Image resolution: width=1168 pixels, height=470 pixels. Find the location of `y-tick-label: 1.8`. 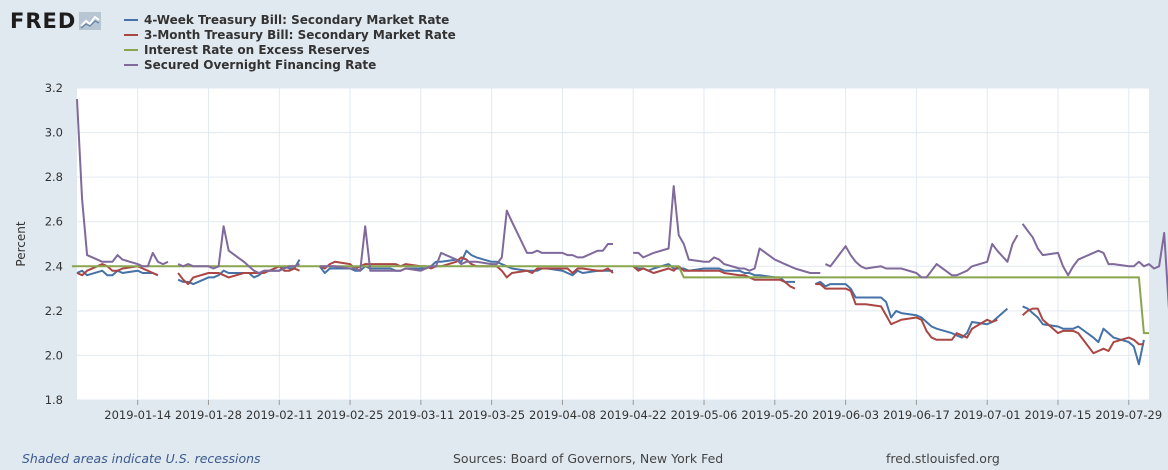

y-tick-label: 1.8 is located at coordinates (54, 400).